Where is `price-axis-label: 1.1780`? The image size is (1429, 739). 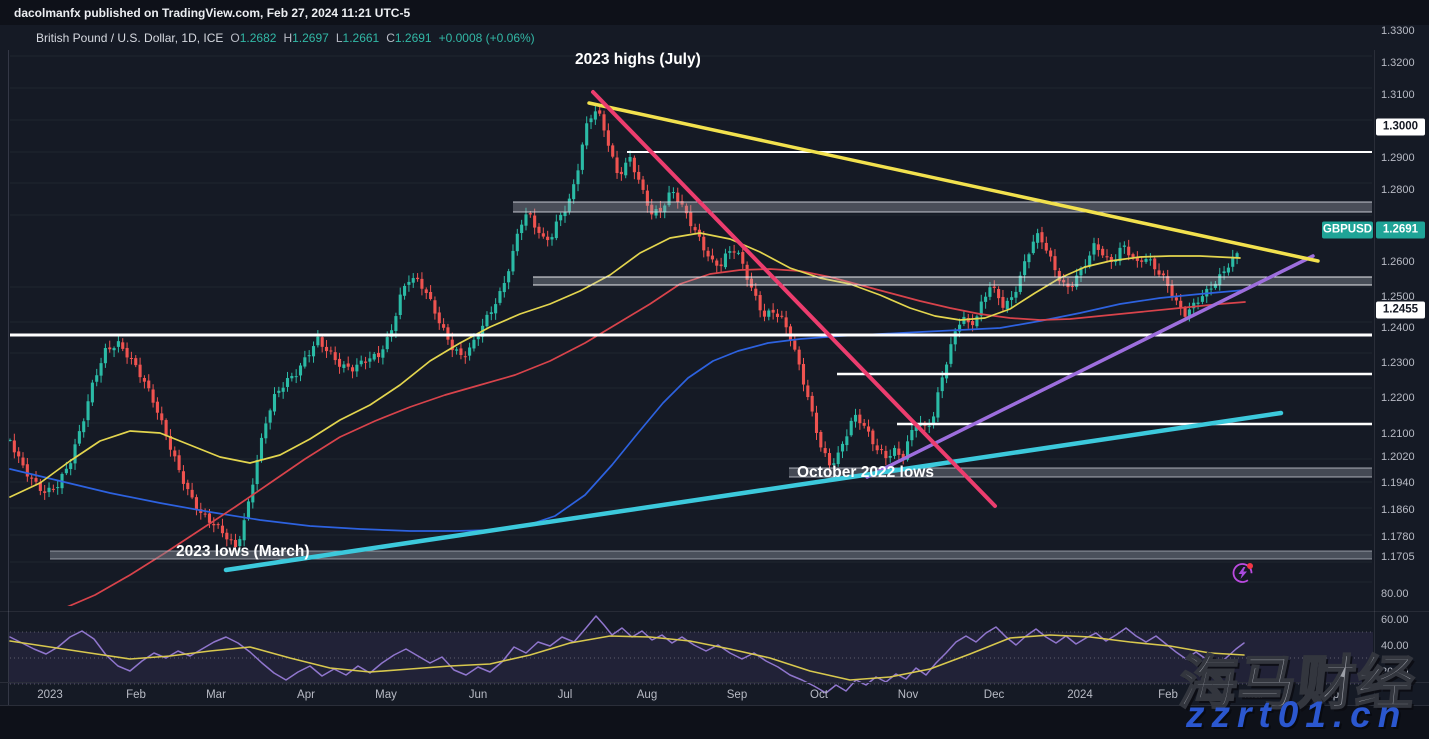
price-axis-label: 1.1780 is located at coordinates (1398, 537).